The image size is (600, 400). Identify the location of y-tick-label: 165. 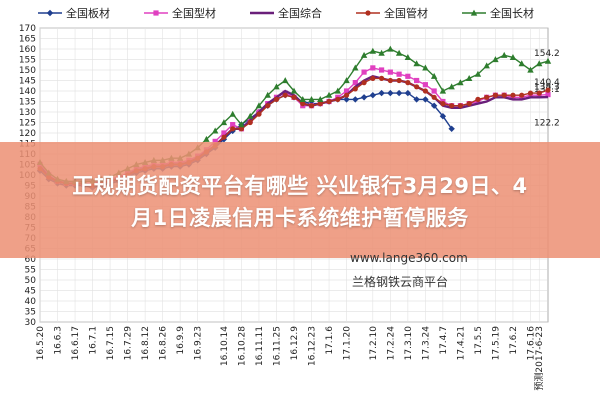
(27, 40).